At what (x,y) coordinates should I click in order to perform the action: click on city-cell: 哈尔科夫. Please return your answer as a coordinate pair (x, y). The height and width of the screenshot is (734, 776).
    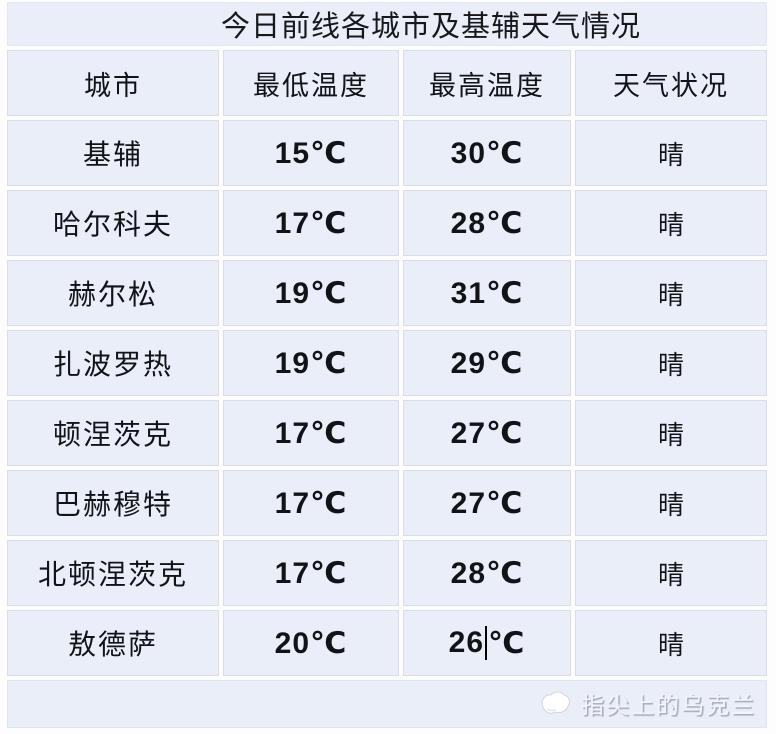
    Looking at the image, I should click on (113, 223).